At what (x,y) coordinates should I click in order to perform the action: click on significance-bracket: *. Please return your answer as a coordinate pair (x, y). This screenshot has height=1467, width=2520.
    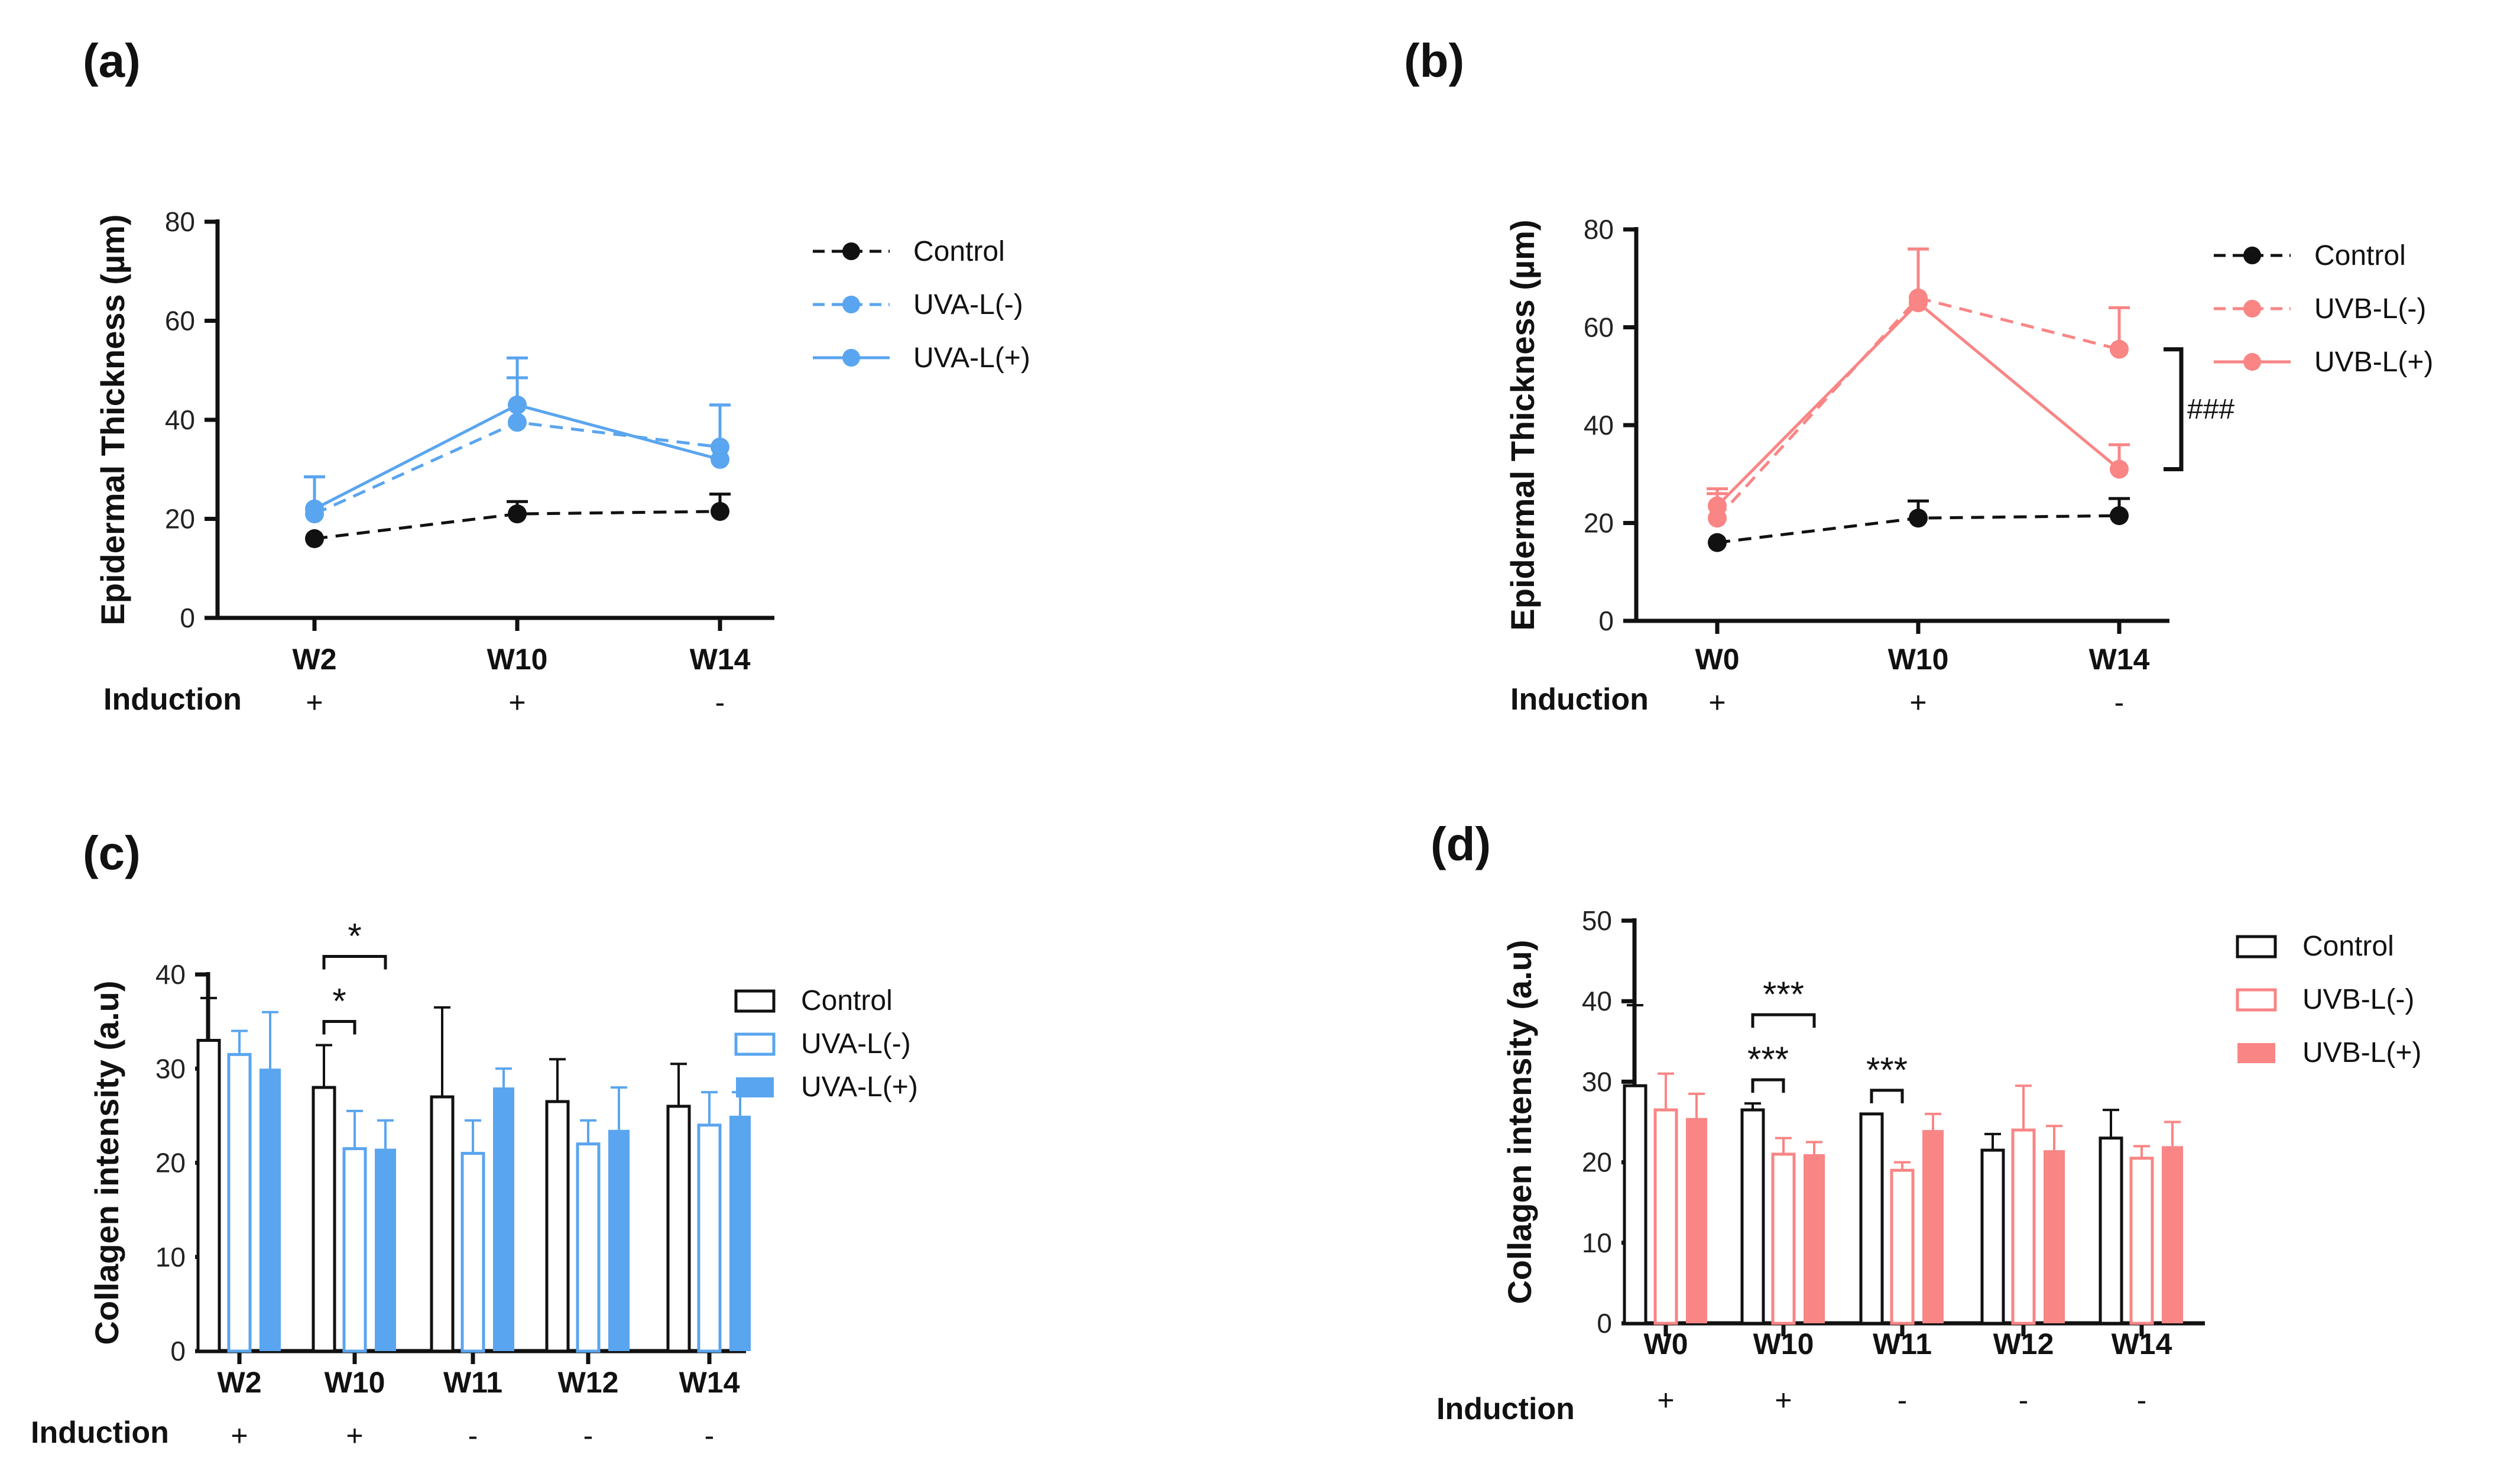
    Looking at the image, I should click on (355, 943).